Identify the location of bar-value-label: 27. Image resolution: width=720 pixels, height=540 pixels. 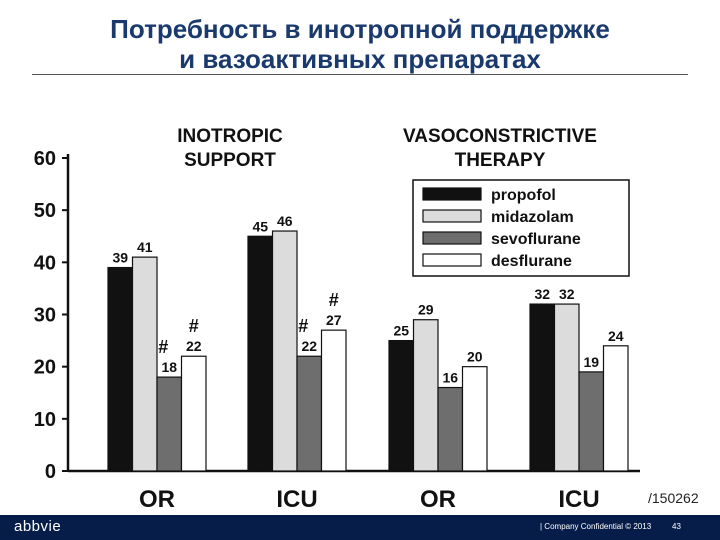
(334, 320).